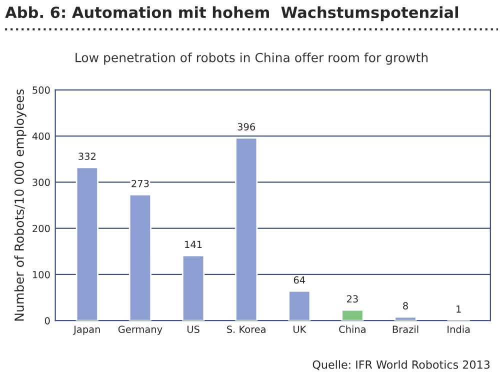 The width and height of the screenshot is (503, 391). Describe the element at coordinates (300, 280) in the screenshot. I see `data-label: 64` at that location.